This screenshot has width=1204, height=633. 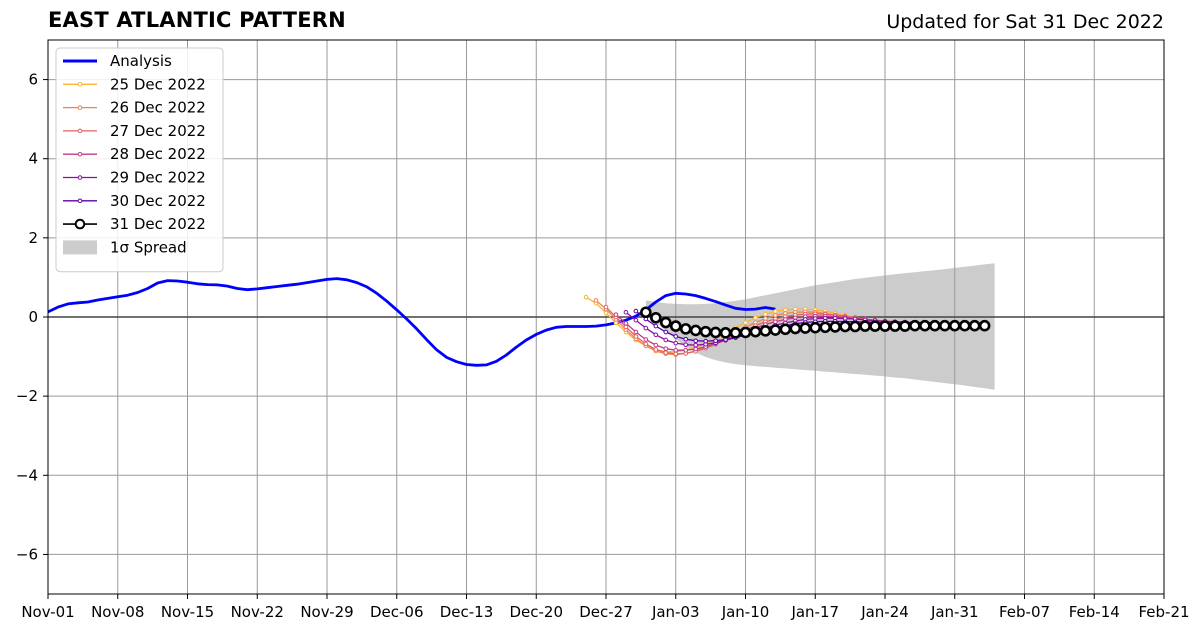 I want to click on x-tick-label: Nov-22, so click(x=257, y=612).